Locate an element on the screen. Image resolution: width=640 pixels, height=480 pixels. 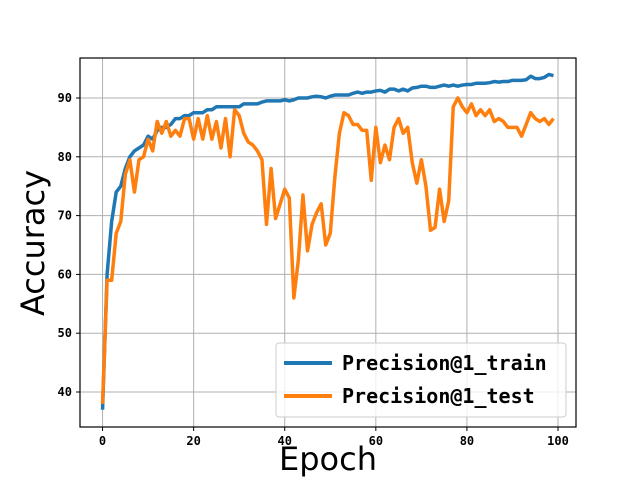
legend-label: Precision@1_train is located at coordinates (444, 363).